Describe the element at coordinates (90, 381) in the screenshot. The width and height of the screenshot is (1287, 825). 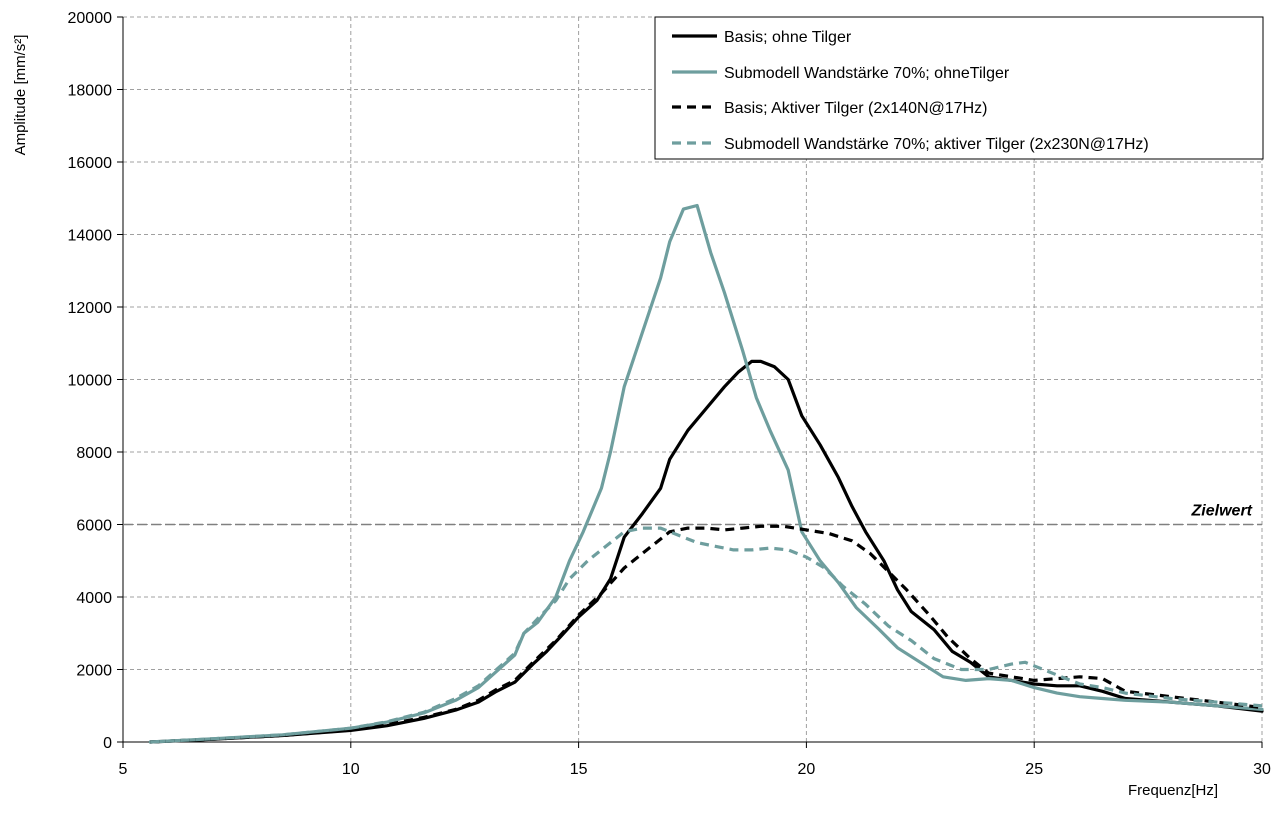
I see `y-tick-label: 10000` at that location.